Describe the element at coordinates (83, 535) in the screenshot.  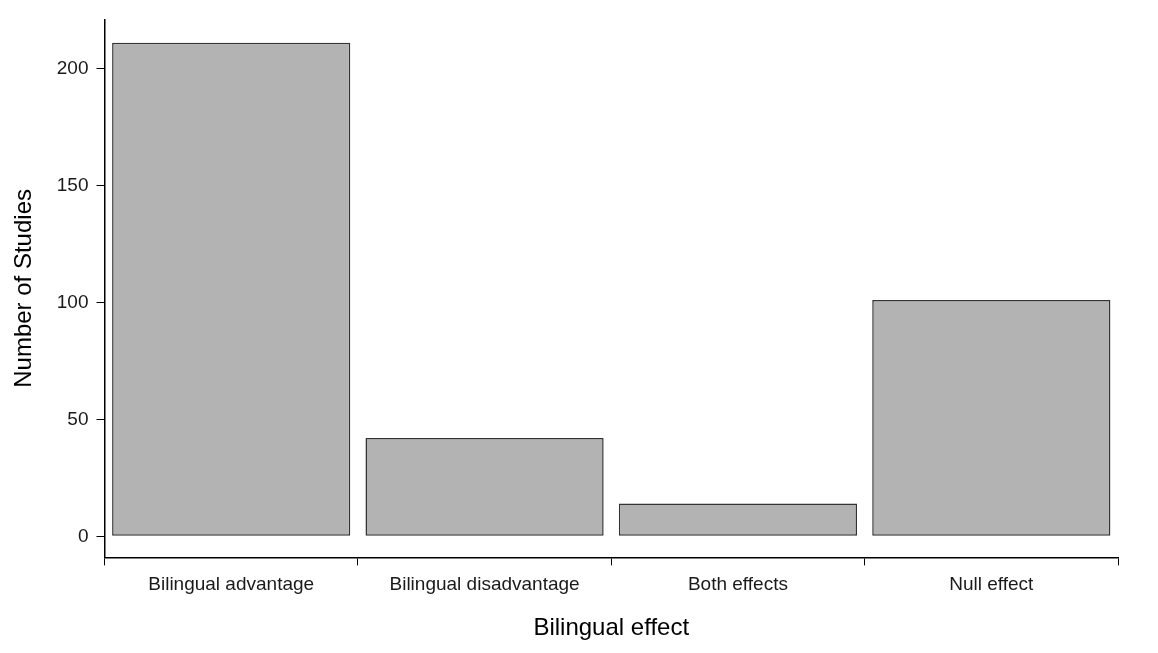
I see `y-tick-label: 0` at that location.